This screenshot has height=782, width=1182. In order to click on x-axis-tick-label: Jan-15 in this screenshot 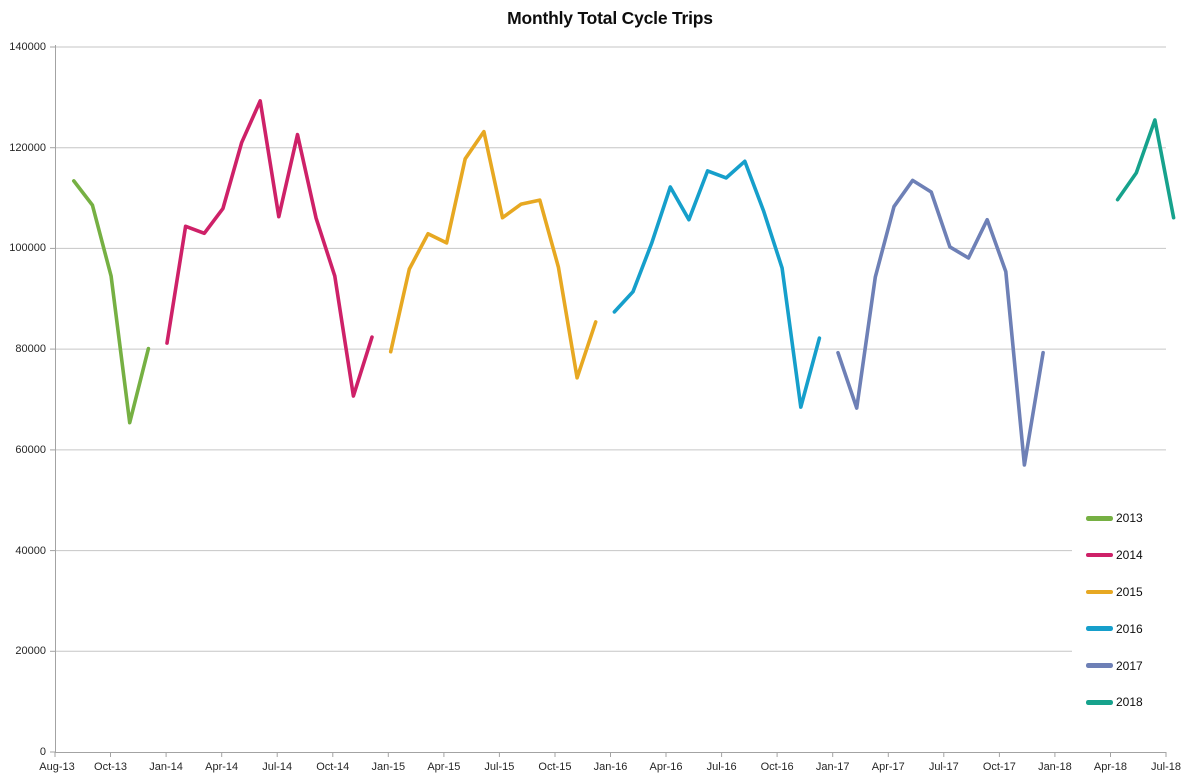, I will do `click(388, 767)`.